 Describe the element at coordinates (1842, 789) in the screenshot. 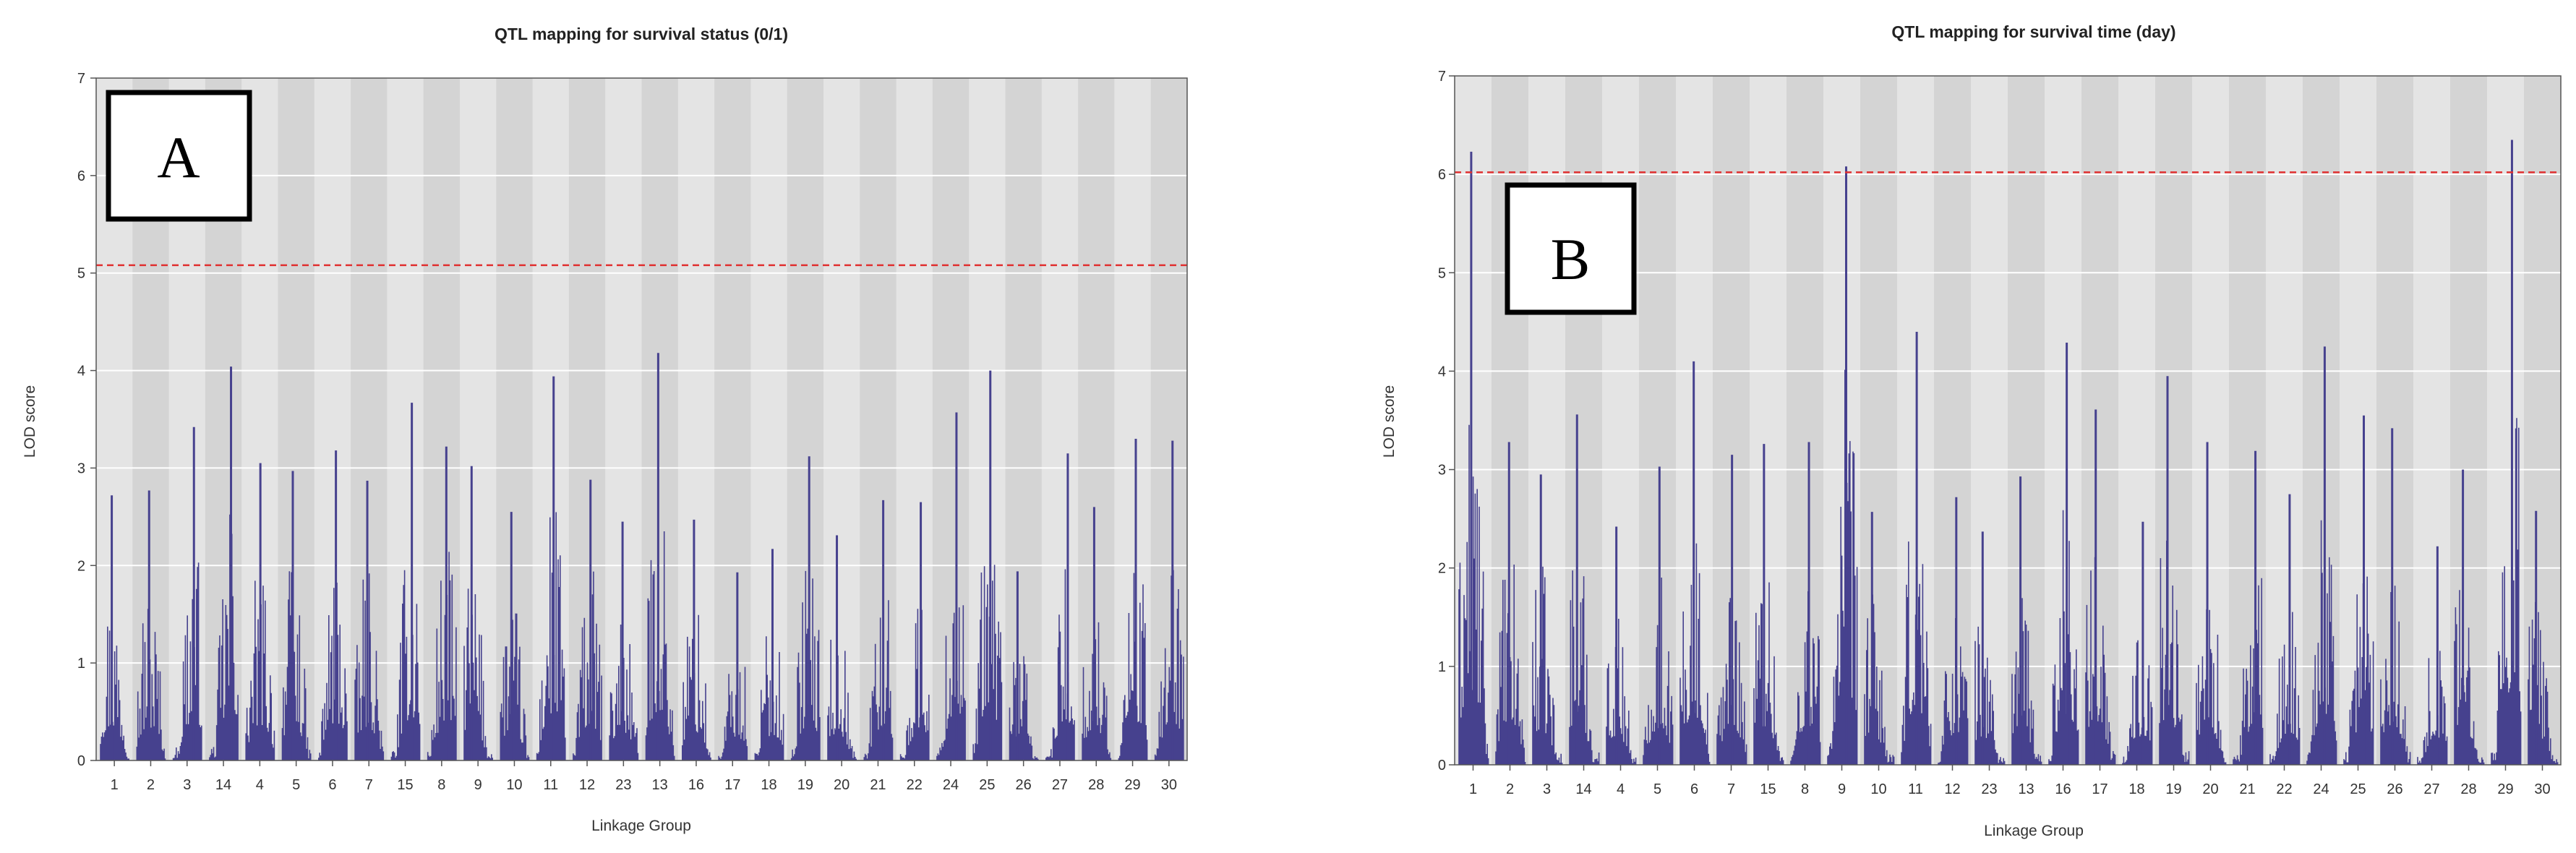

I see `x-tick-label: 9` at that location.